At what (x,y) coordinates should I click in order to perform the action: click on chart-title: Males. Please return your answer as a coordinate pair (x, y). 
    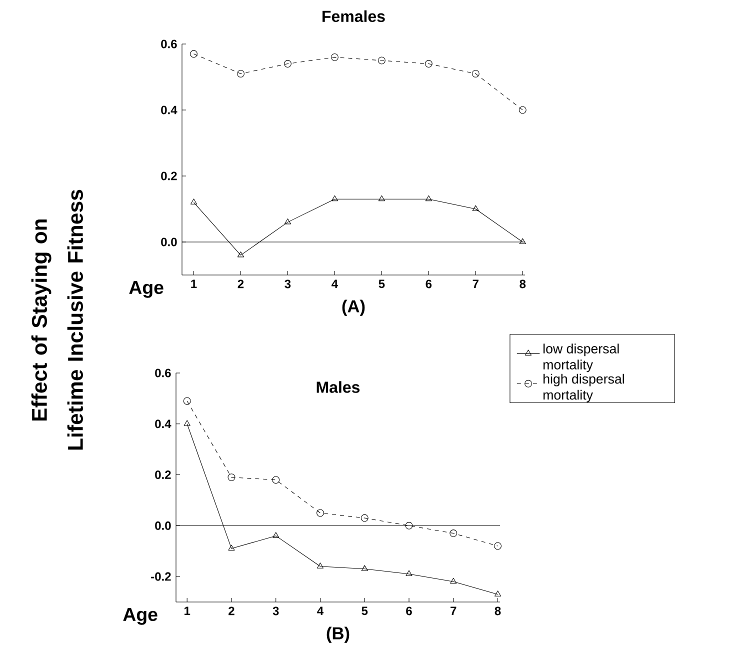
    Looking at the image, I should click on (338, 387).